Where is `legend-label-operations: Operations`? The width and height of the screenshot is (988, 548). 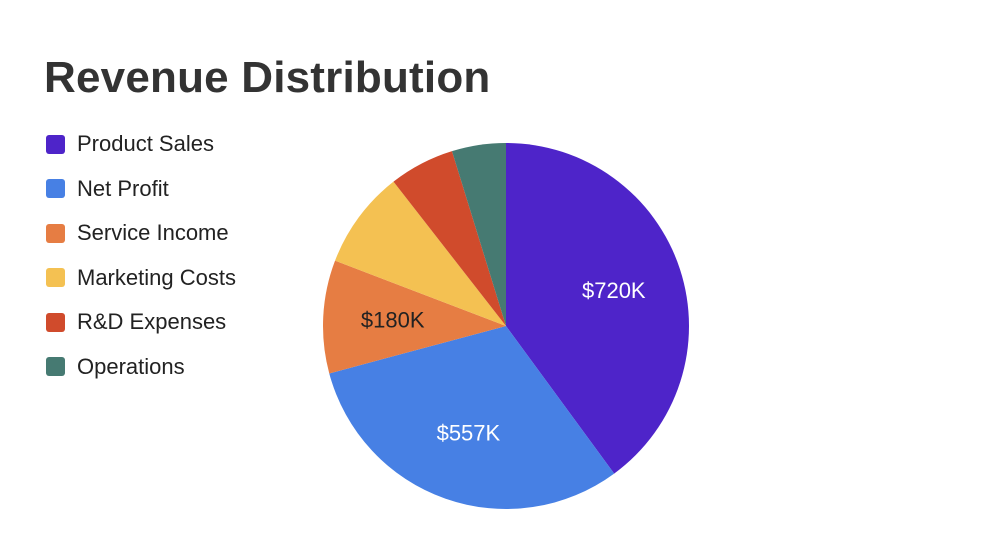 legend-label-operations: Operations is located at coordinates (131, 366).